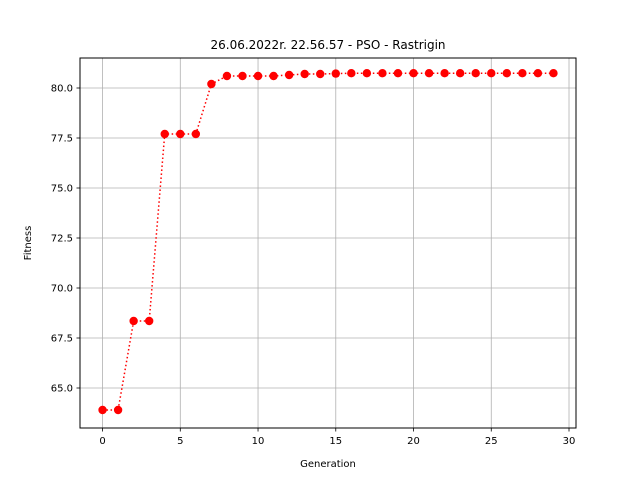  Describe the element at coordinates (62, 189) in the screenshot. I see `y-tick-label: 75.0` at that location.